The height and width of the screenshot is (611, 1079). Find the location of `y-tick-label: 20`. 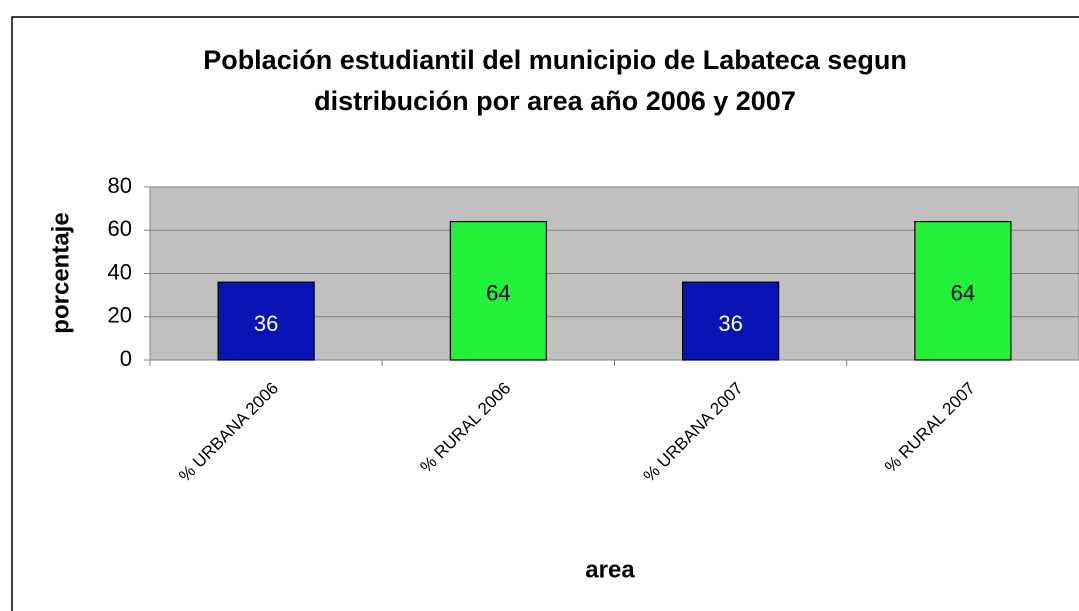

y-tick-label: 20 is located at coordinates (120, 315).